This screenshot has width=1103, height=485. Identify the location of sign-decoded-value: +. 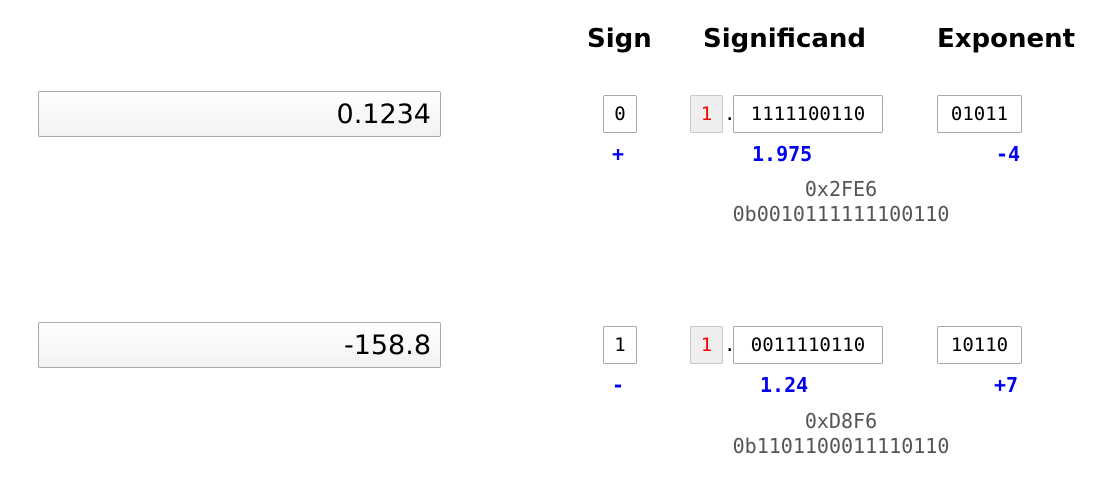
(618, 154).